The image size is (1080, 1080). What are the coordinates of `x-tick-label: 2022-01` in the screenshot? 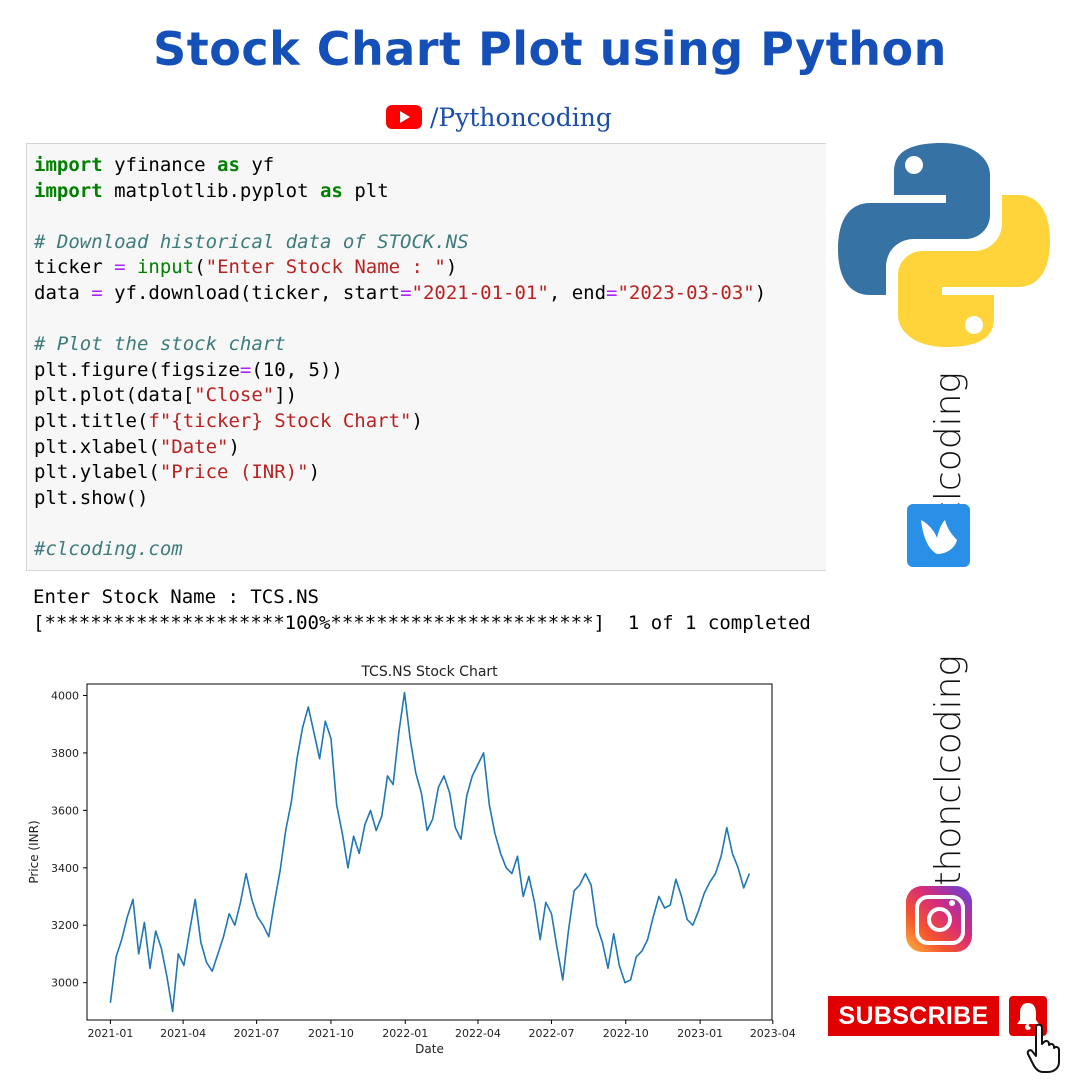 It's located at (405, 1033).